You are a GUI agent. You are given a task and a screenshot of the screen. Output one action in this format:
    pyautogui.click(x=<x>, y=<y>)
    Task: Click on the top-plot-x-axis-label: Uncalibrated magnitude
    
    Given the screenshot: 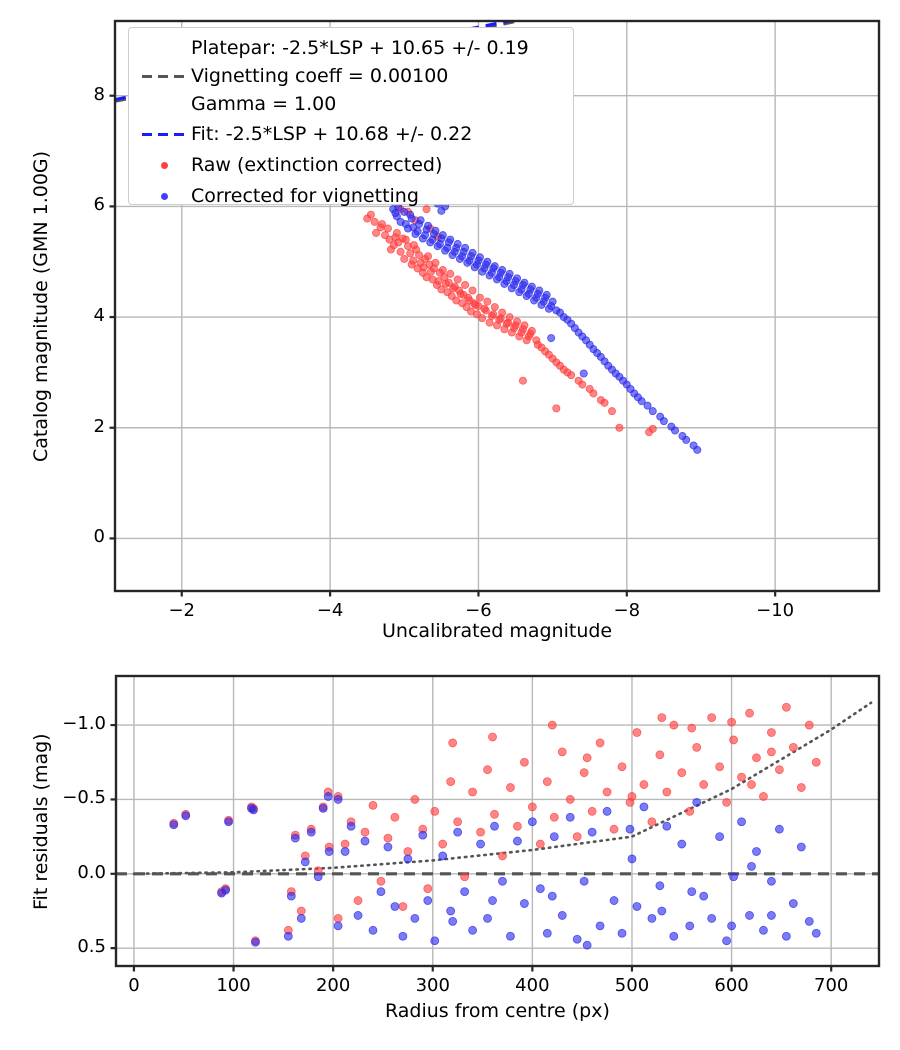 What is the action you would take?
    pyautogui.click(x=497, y=631)
    